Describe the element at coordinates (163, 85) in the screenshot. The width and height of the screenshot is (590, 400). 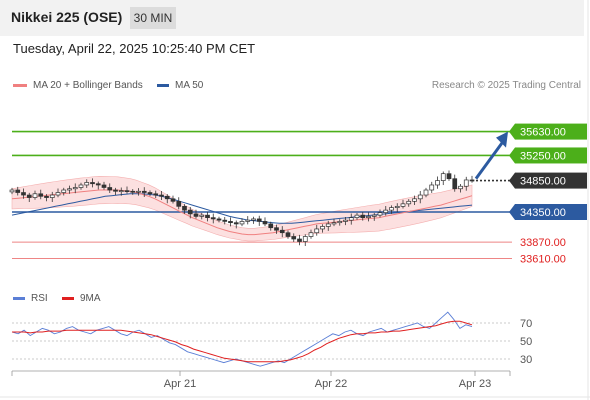
I see `ma50-swatch` at that location.